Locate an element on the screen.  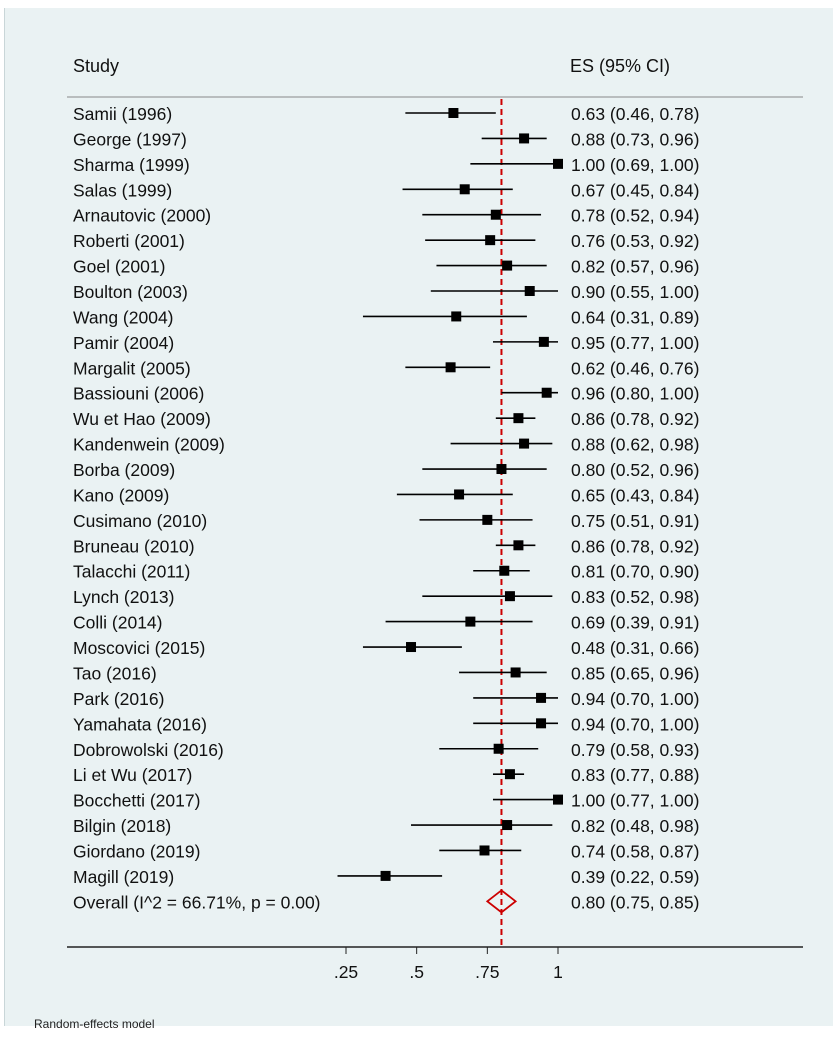
study-label: Sharma (1999) is located at coordinates (131, 165).